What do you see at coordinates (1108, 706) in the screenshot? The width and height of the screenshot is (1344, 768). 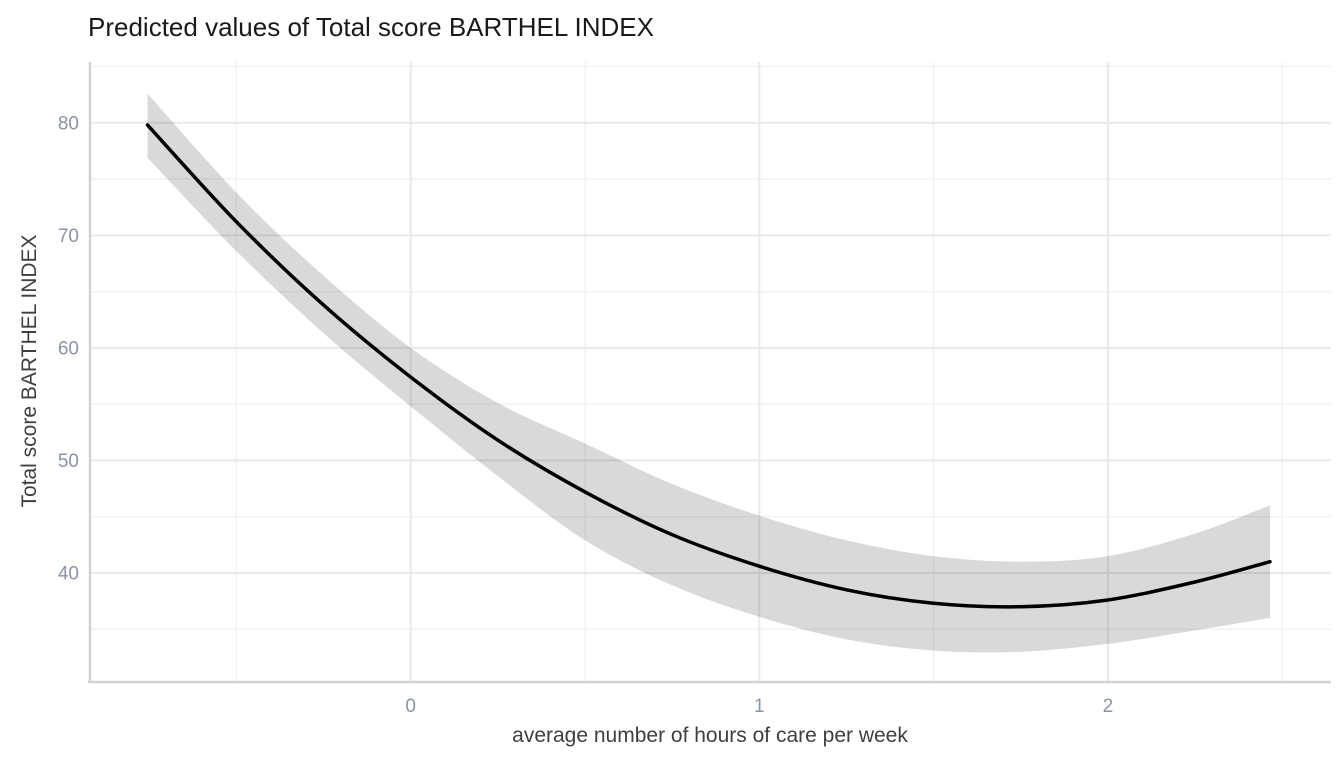 I see `x-tick-label: 2` at bounding box center [1108, 706].